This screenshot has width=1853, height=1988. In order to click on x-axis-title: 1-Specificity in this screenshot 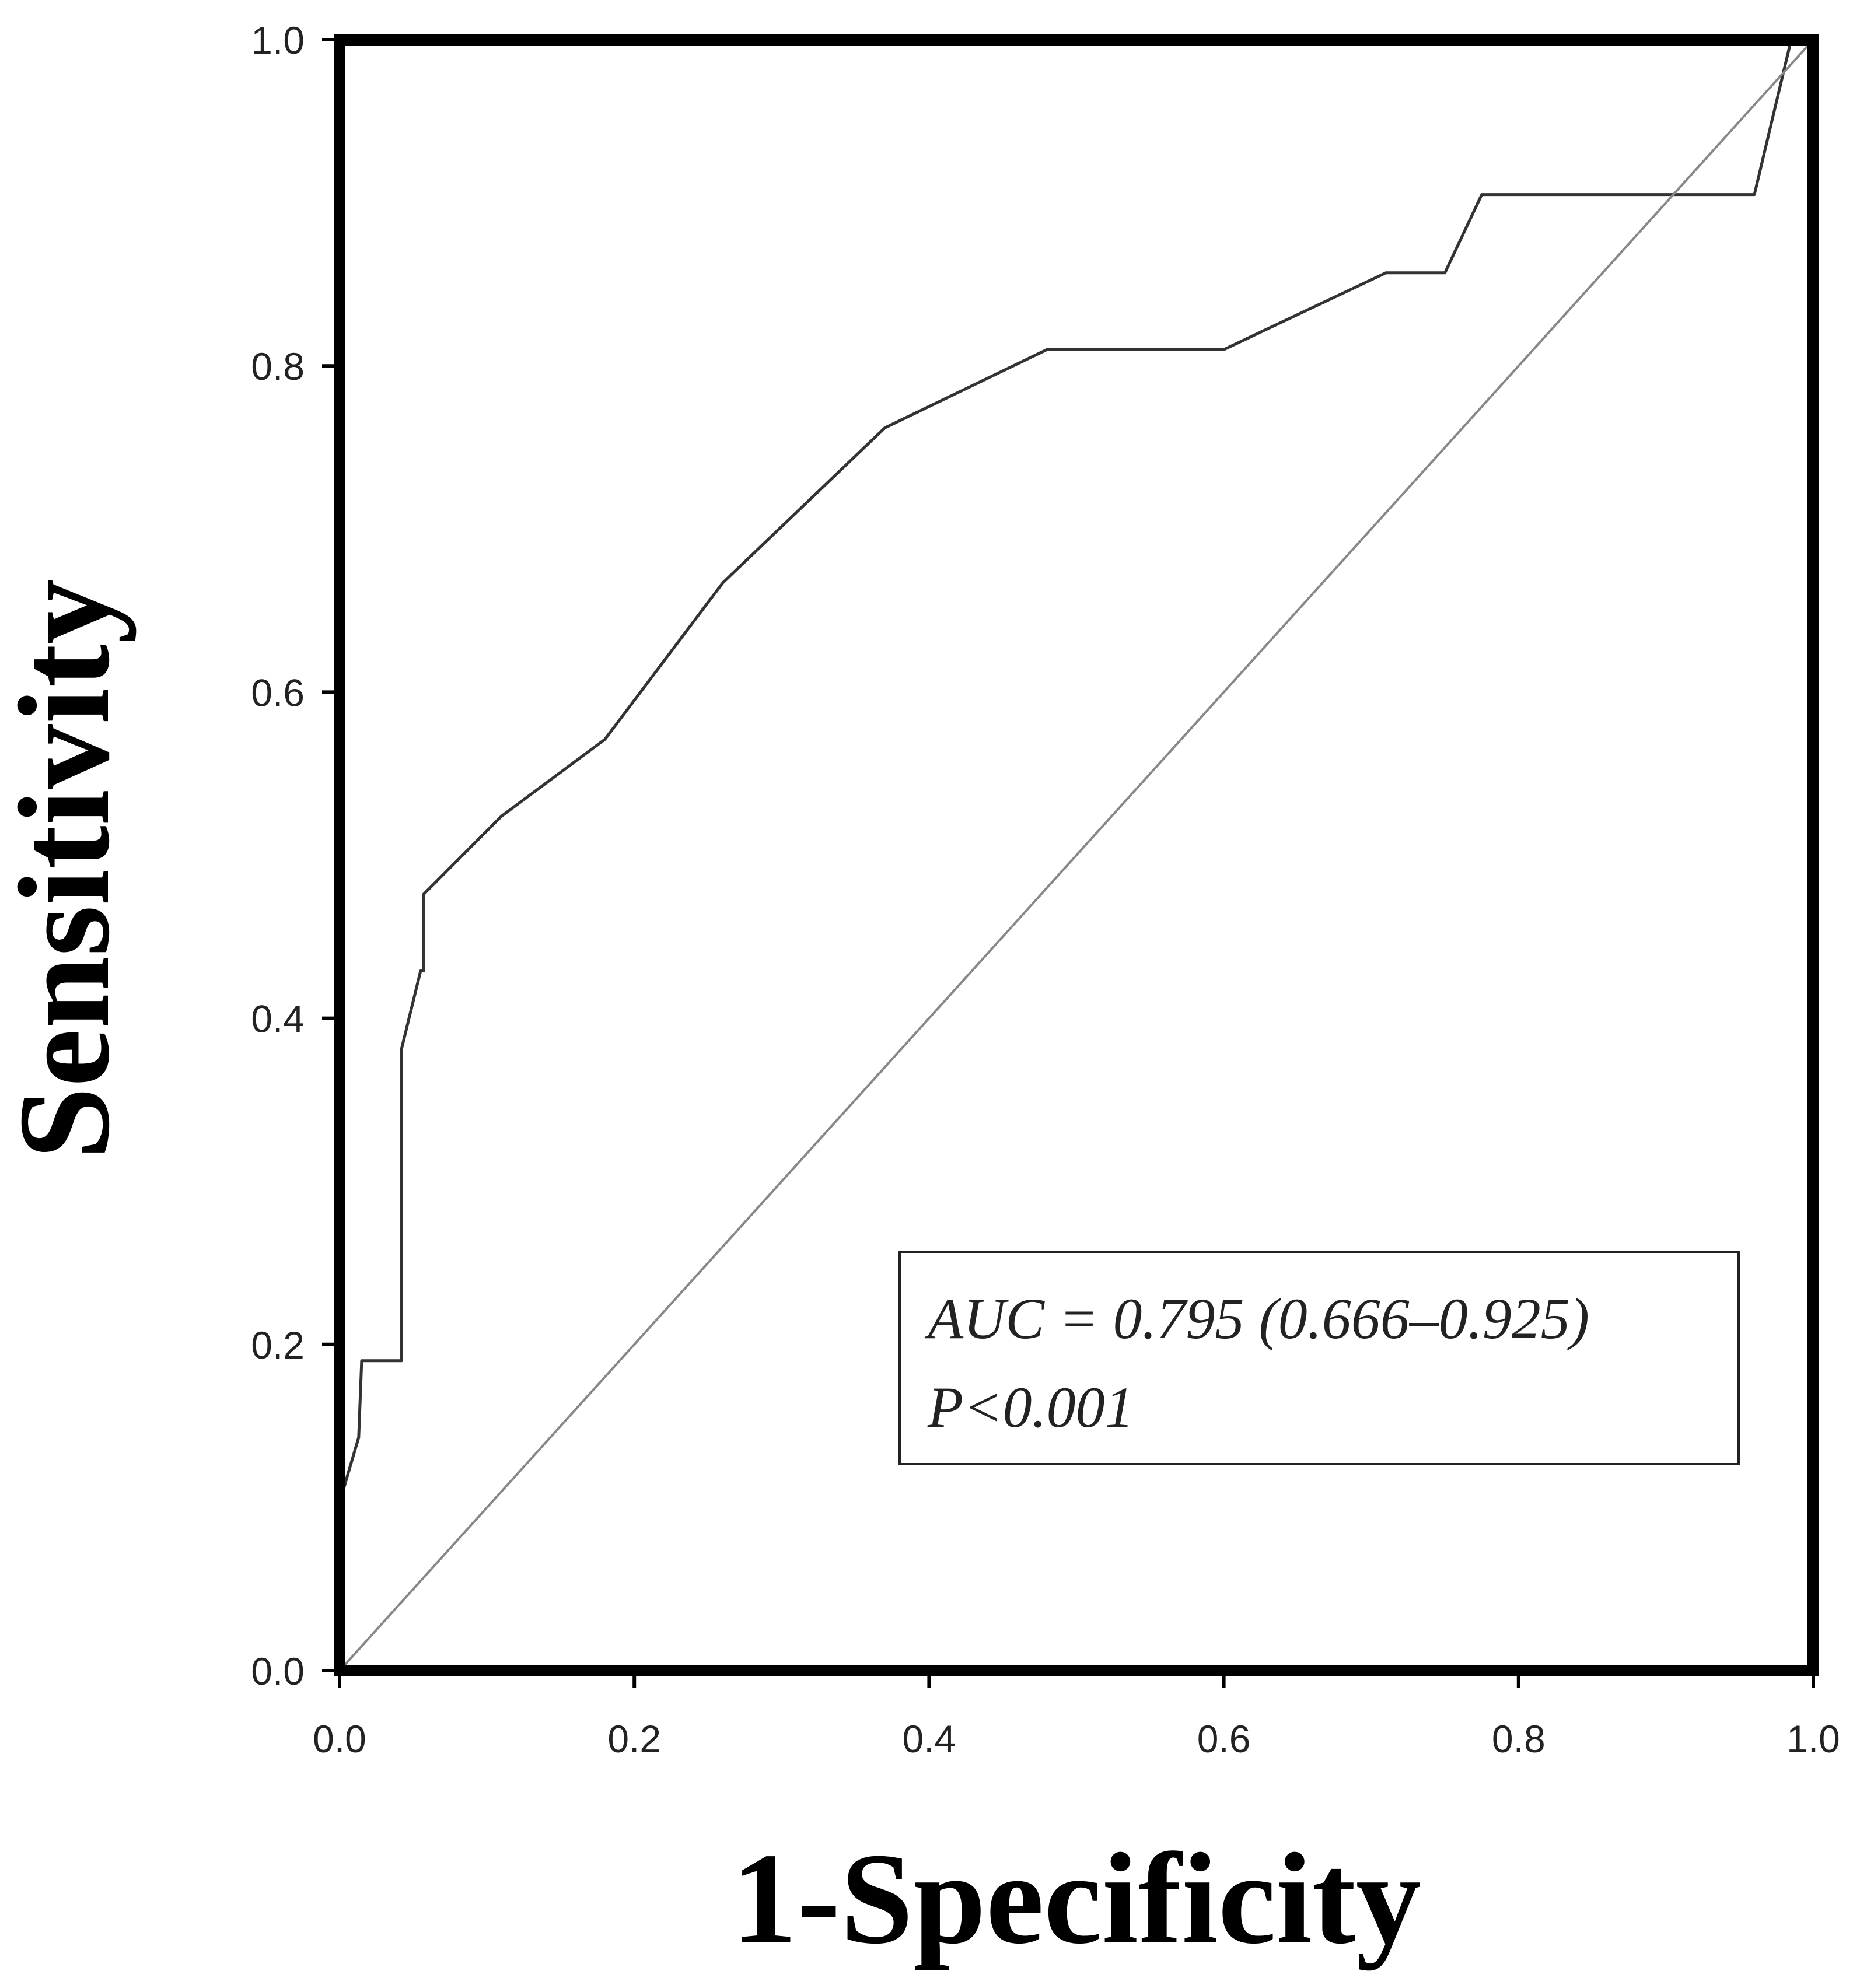, I will do `click(1076, 1898)`.